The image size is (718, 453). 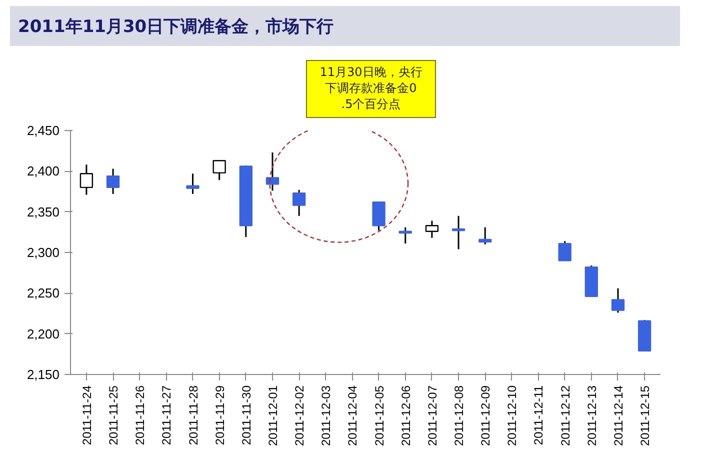 I want to click on x-tick-label: 2011-12-02, so click(x=299, y=415).